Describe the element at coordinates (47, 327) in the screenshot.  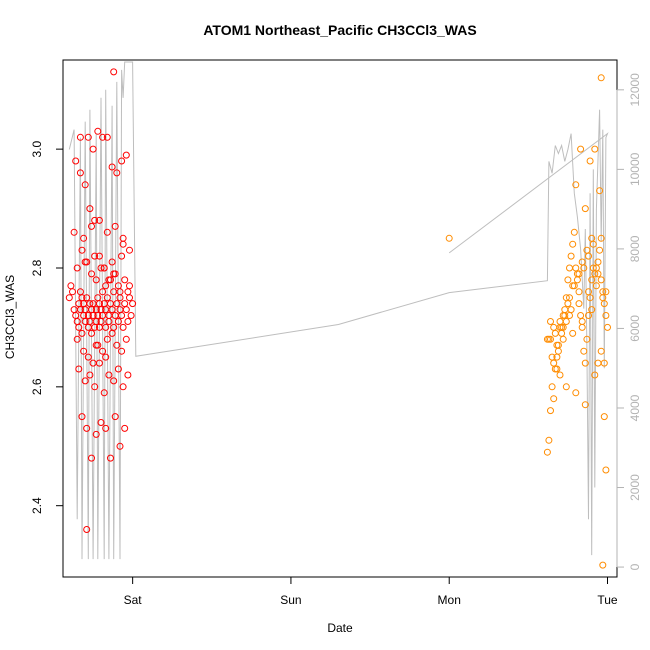
I see `y-axis: 2.4 2.6 2.8 3.0` at that location.